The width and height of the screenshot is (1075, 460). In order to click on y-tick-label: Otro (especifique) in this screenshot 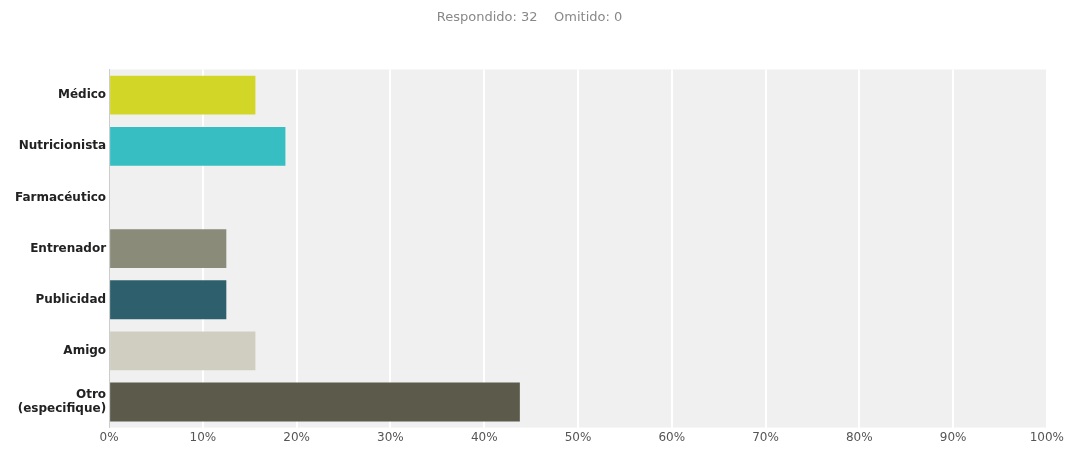, I will do `click(62, 401)`.